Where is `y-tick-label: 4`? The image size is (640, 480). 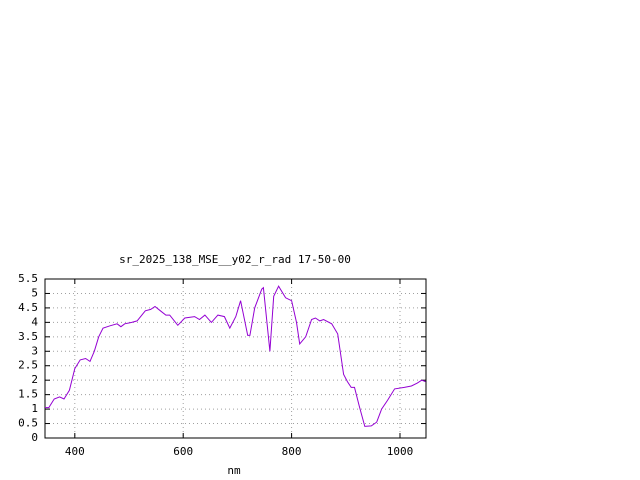
y-tick-label: 4 is located at coordinates (34, 321).